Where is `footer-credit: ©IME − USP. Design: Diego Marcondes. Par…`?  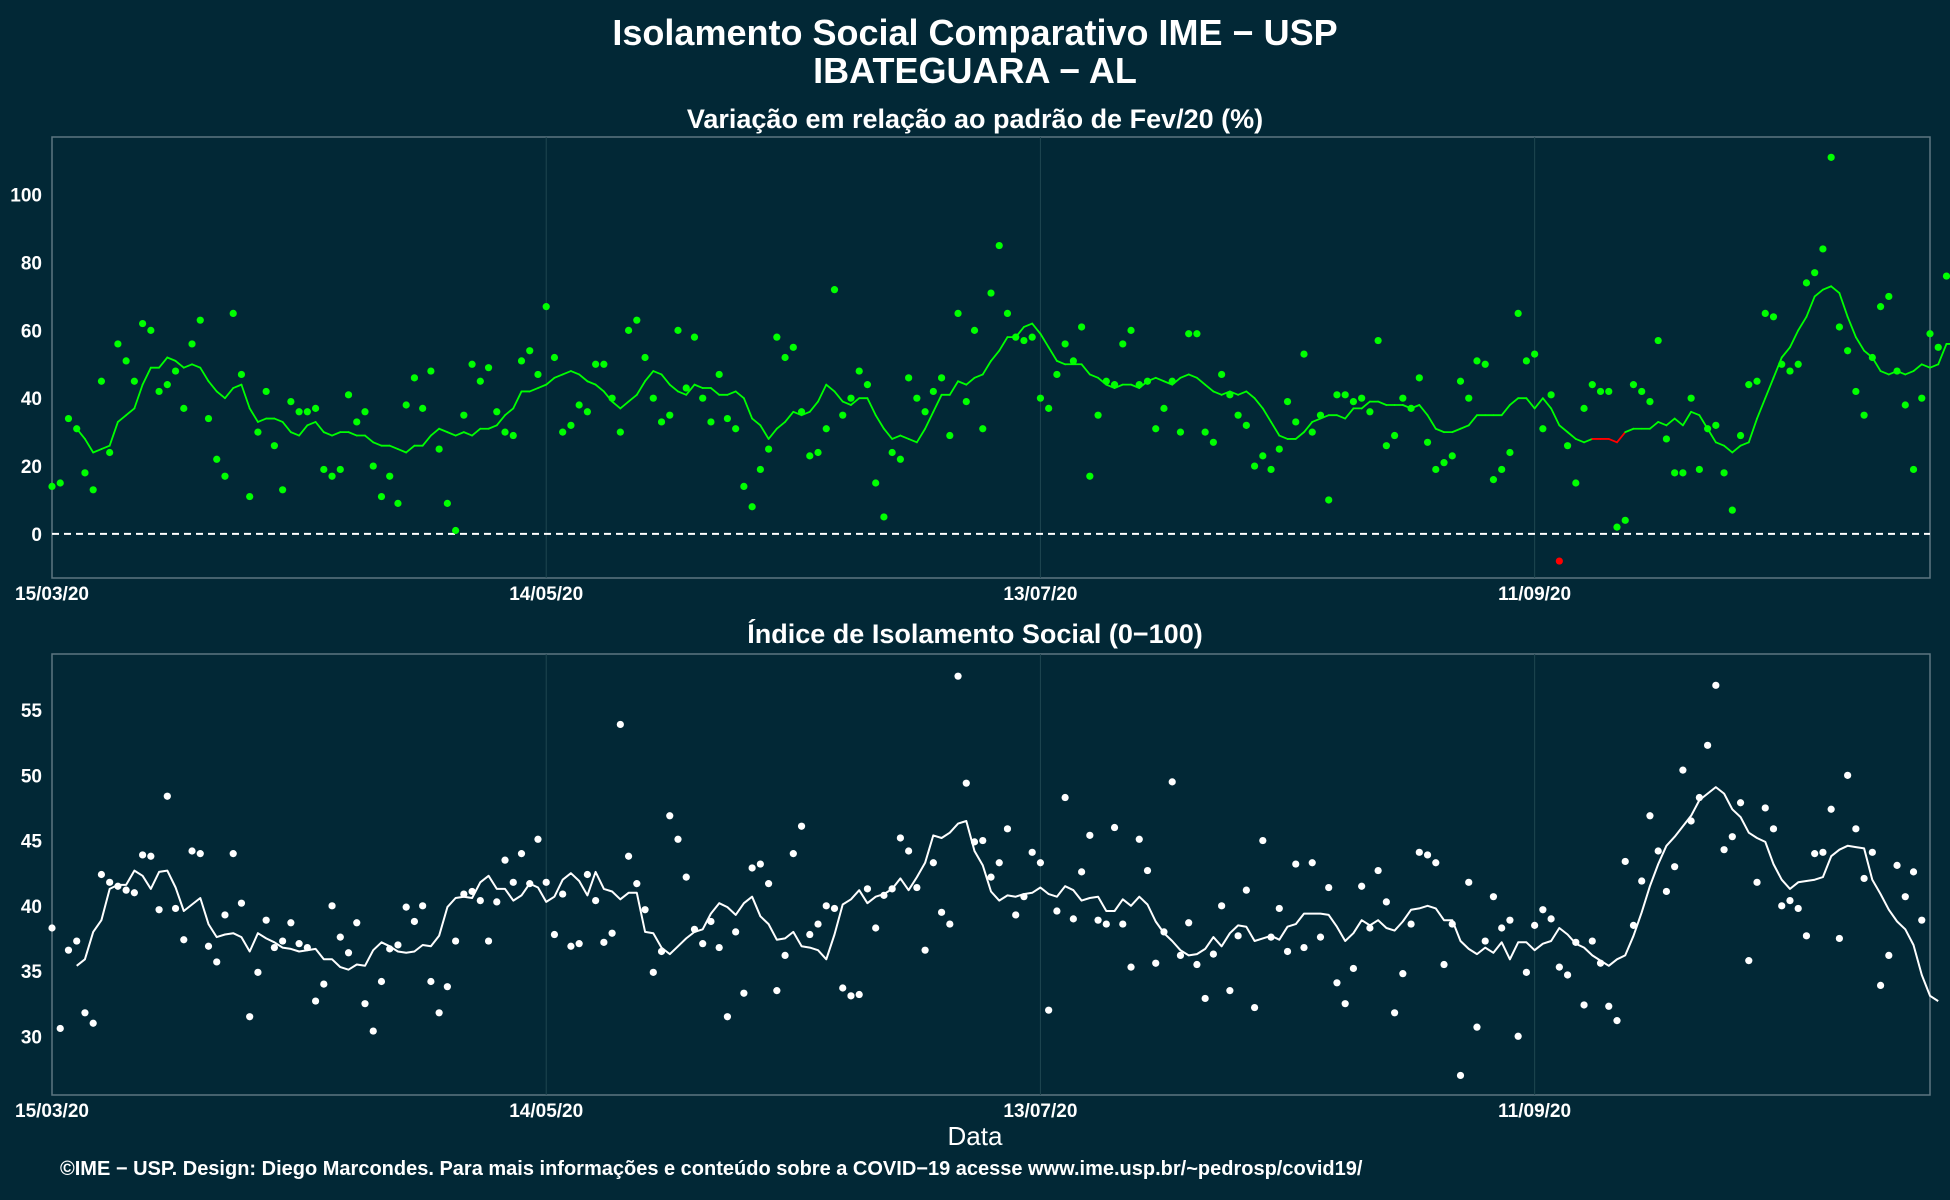
footer-credit: ©IME − USP. Design: Diego Marcondes. Par… is located at coordinates (711, 1169).